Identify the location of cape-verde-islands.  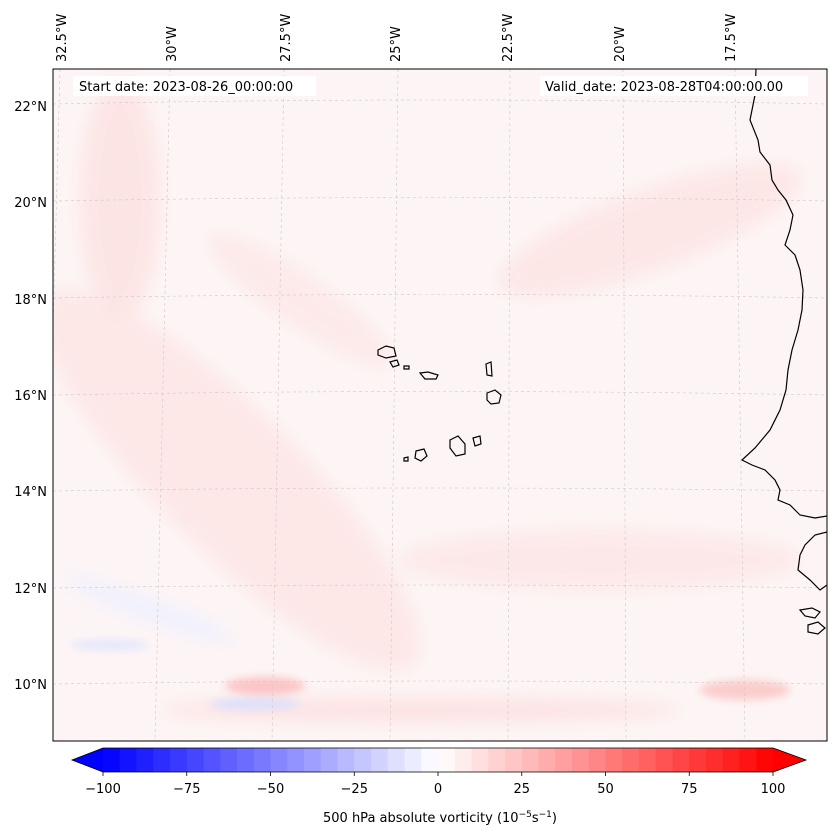
(439, 403).